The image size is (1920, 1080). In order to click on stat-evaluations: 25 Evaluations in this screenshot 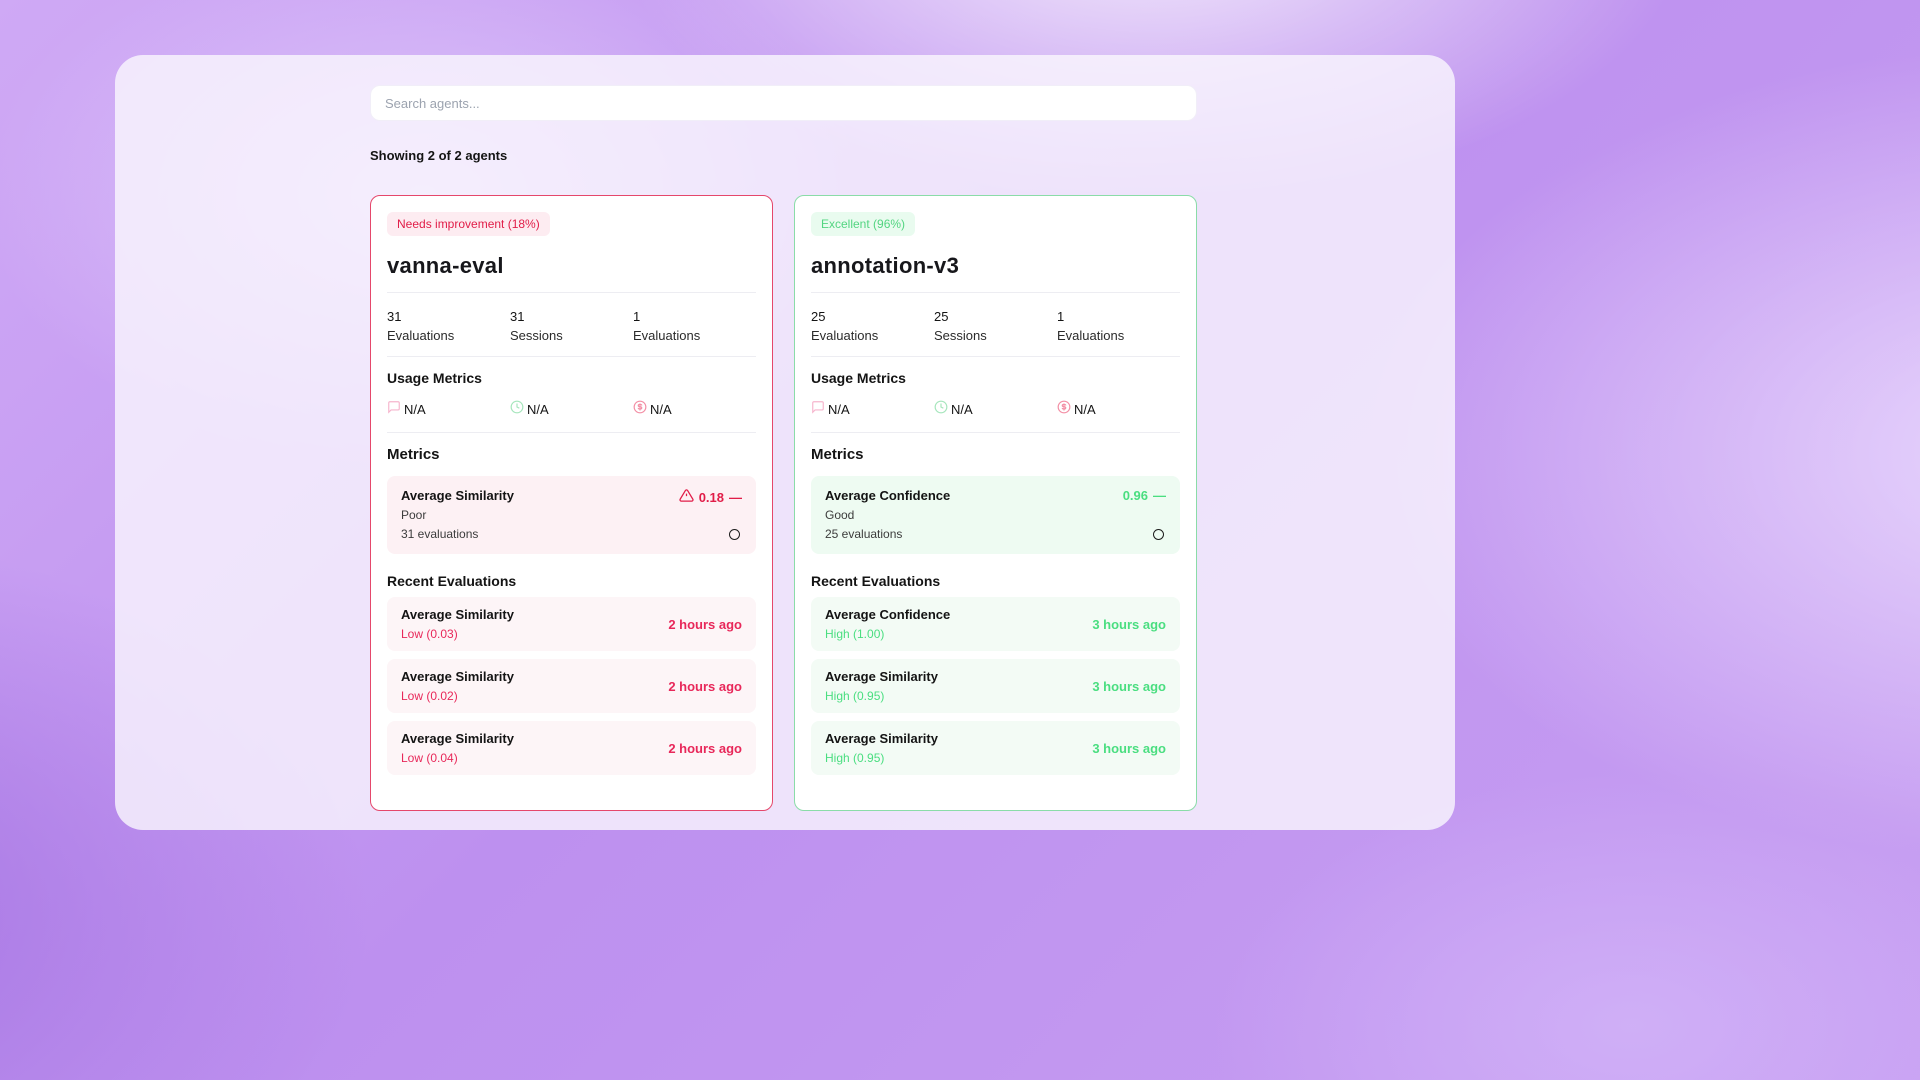, I will do `click(872, 326)`.